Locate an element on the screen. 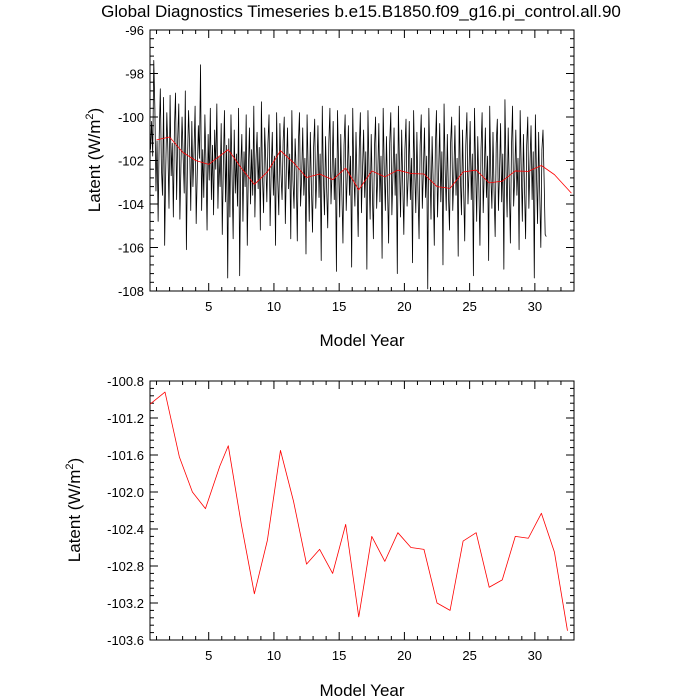  plot0-y-axis-label: Latent (W/m2) is located at coordinates (94, 160).